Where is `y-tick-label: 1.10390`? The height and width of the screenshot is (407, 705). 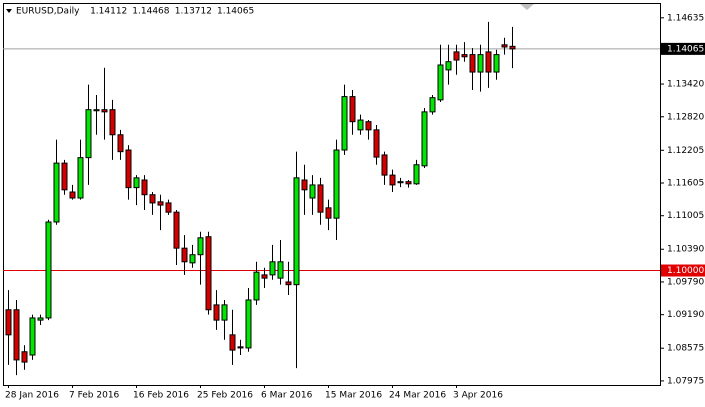 y-tick-label: 1.10390 is located at coordinates (685, 250).